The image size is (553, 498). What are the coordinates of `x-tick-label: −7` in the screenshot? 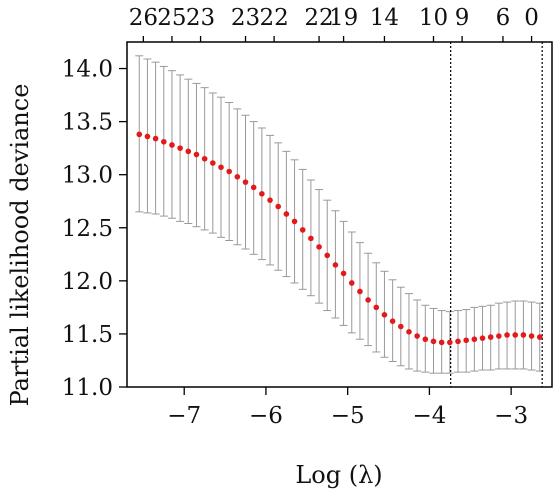 It's located at (184, 416).